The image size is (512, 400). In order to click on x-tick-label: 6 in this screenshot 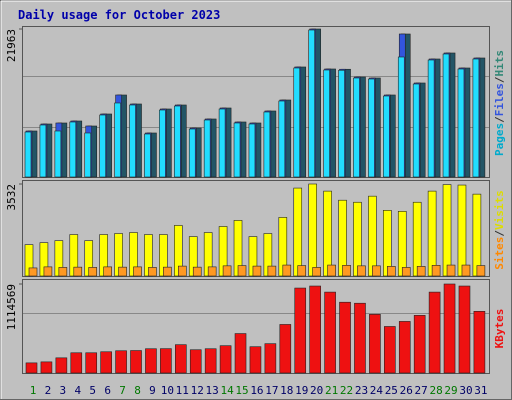, I will do `click(107, 390)`.